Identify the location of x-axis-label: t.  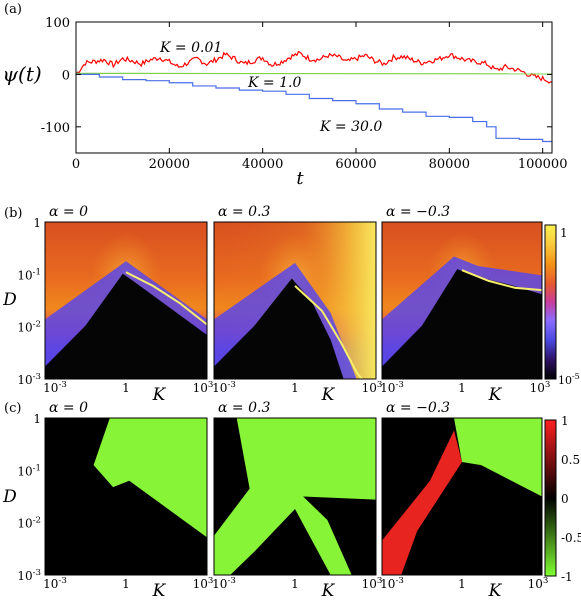
(300, 178).